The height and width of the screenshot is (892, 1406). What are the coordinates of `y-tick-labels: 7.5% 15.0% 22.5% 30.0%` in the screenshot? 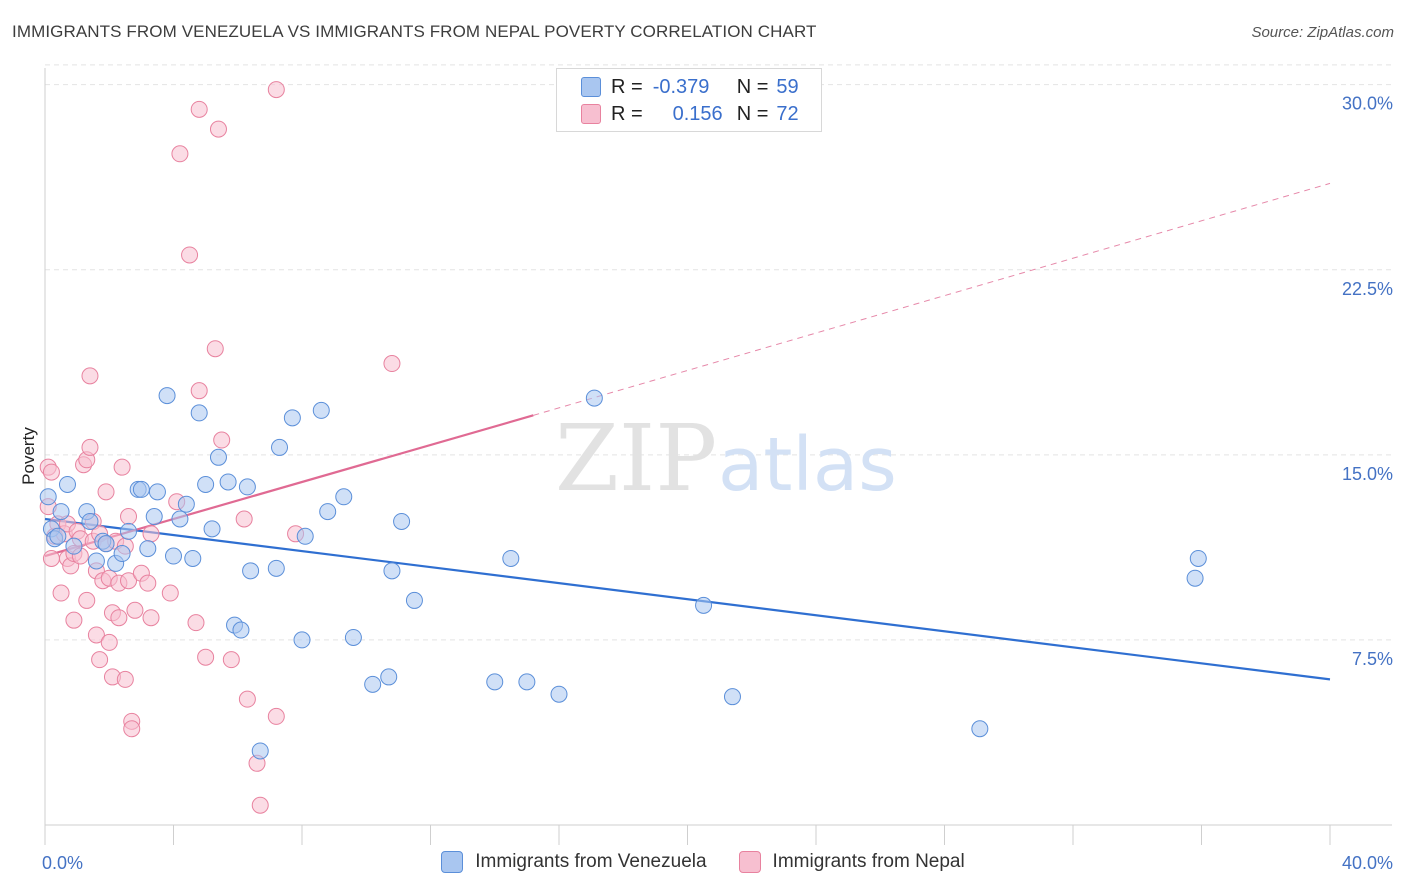 It's located at (1367, 381).